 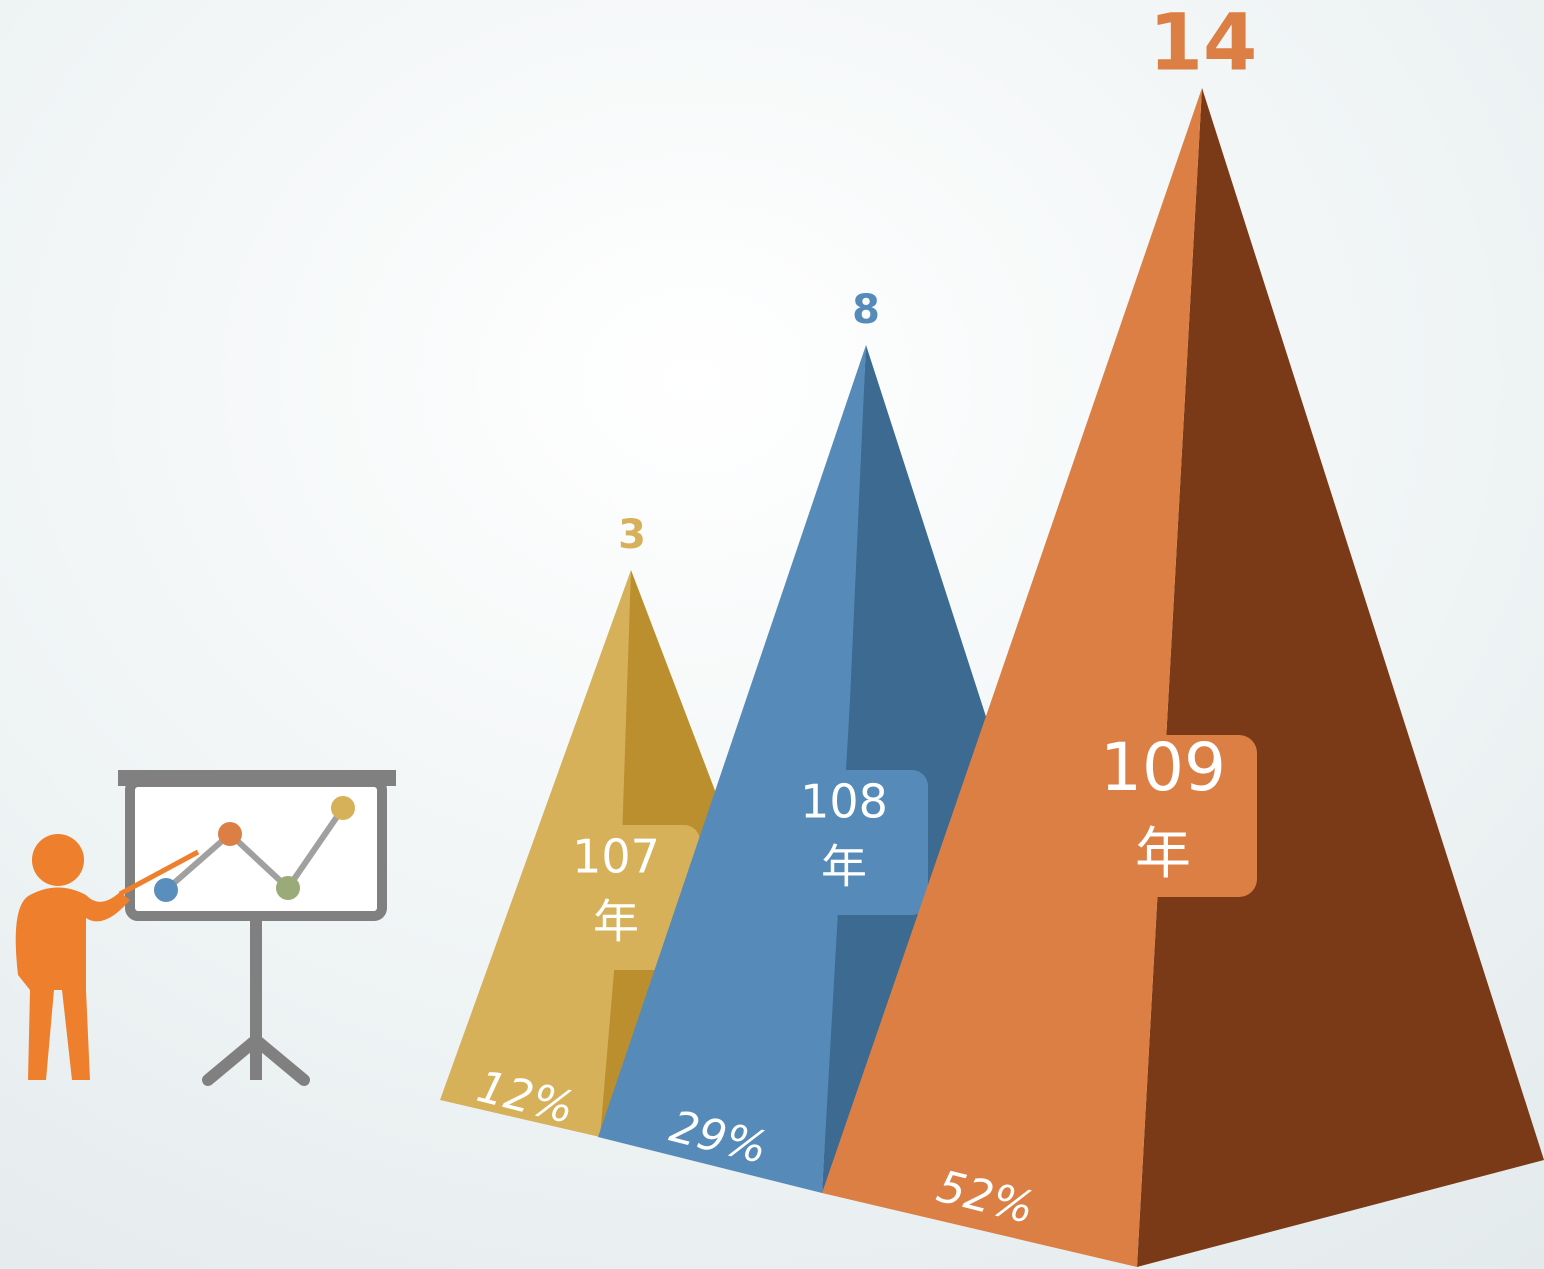 What do you see at coordinates (1163, 767) in the screenshot?
I see `year: 109` at bounding box center [1163, 767].